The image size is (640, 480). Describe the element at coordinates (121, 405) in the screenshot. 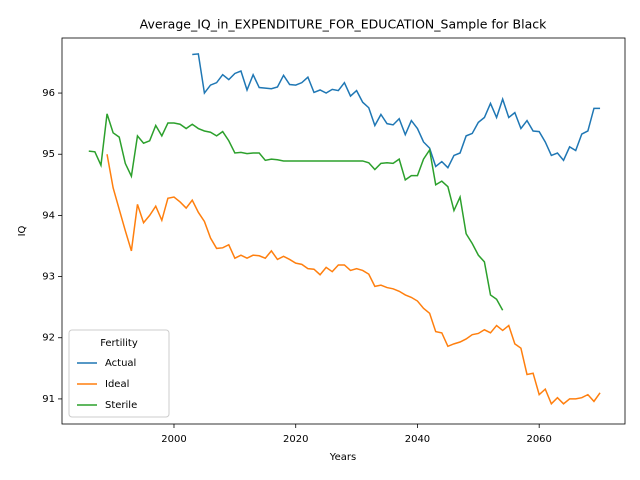

I see `legend-label: Sterile` at that location.